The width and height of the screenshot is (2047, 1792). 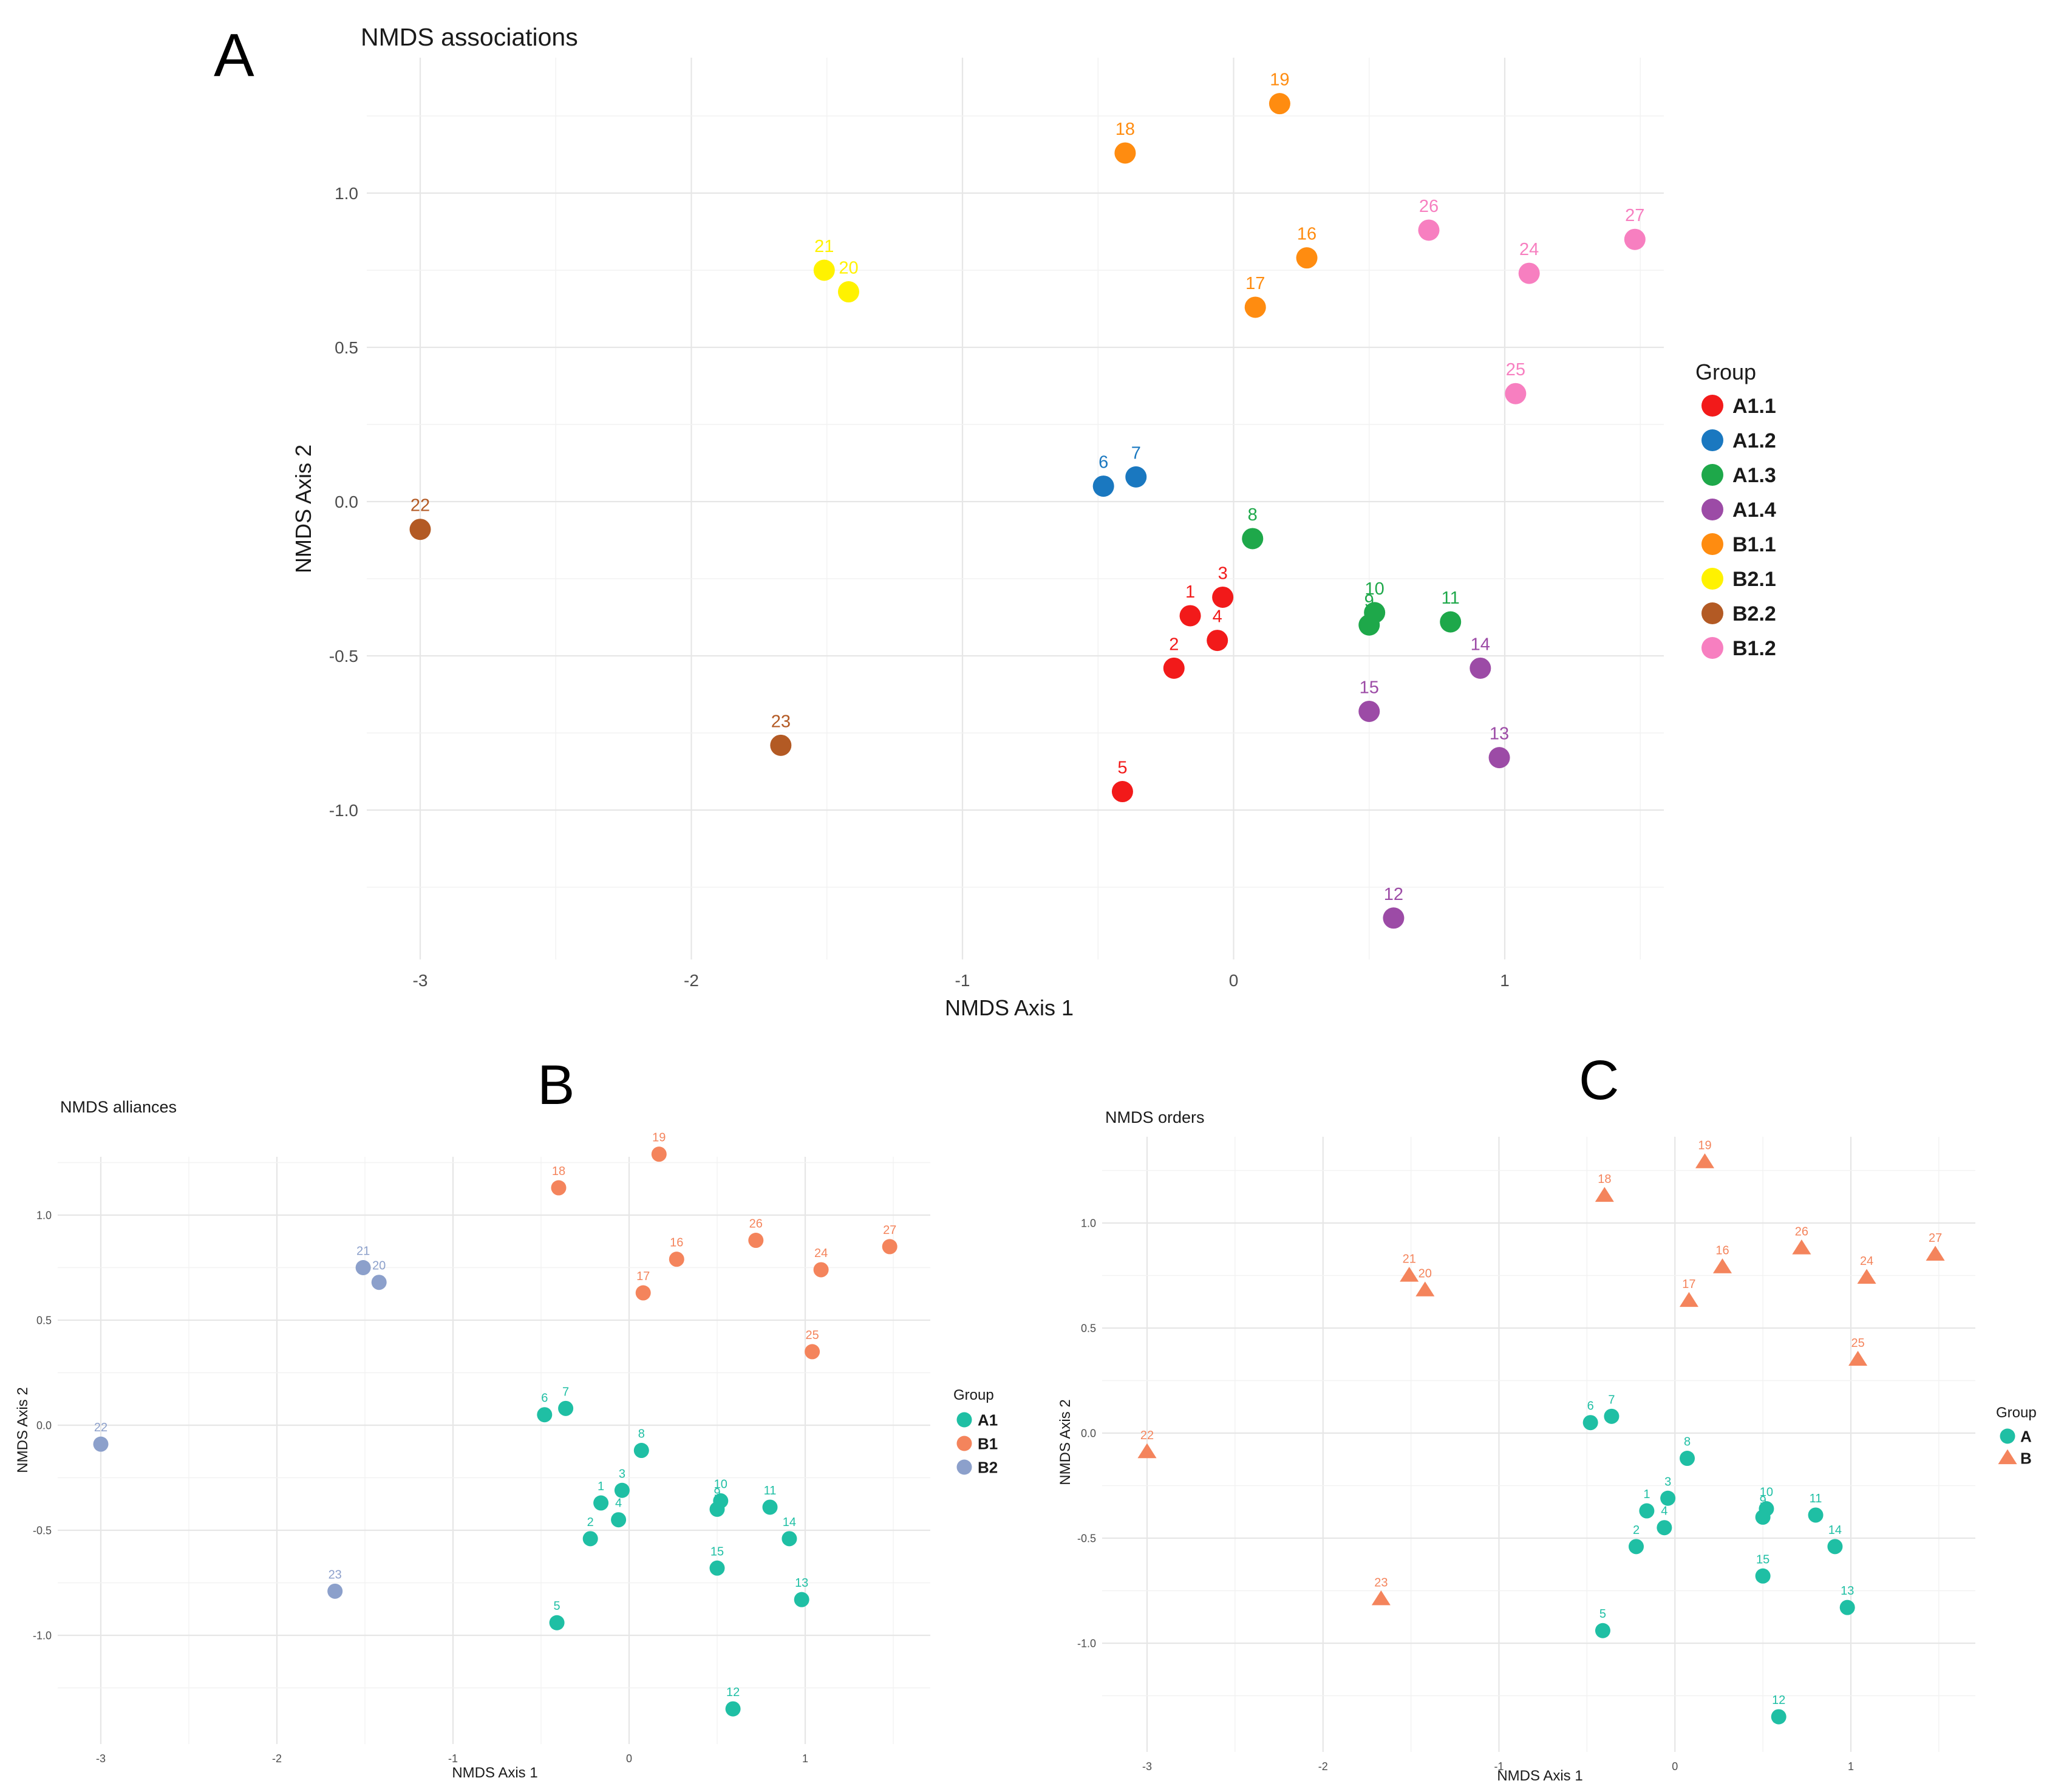 What do you see at coordinates (1867, 1261) in the screenshot?
I see `point-label: 24` at bounding box center [1867, 1261].